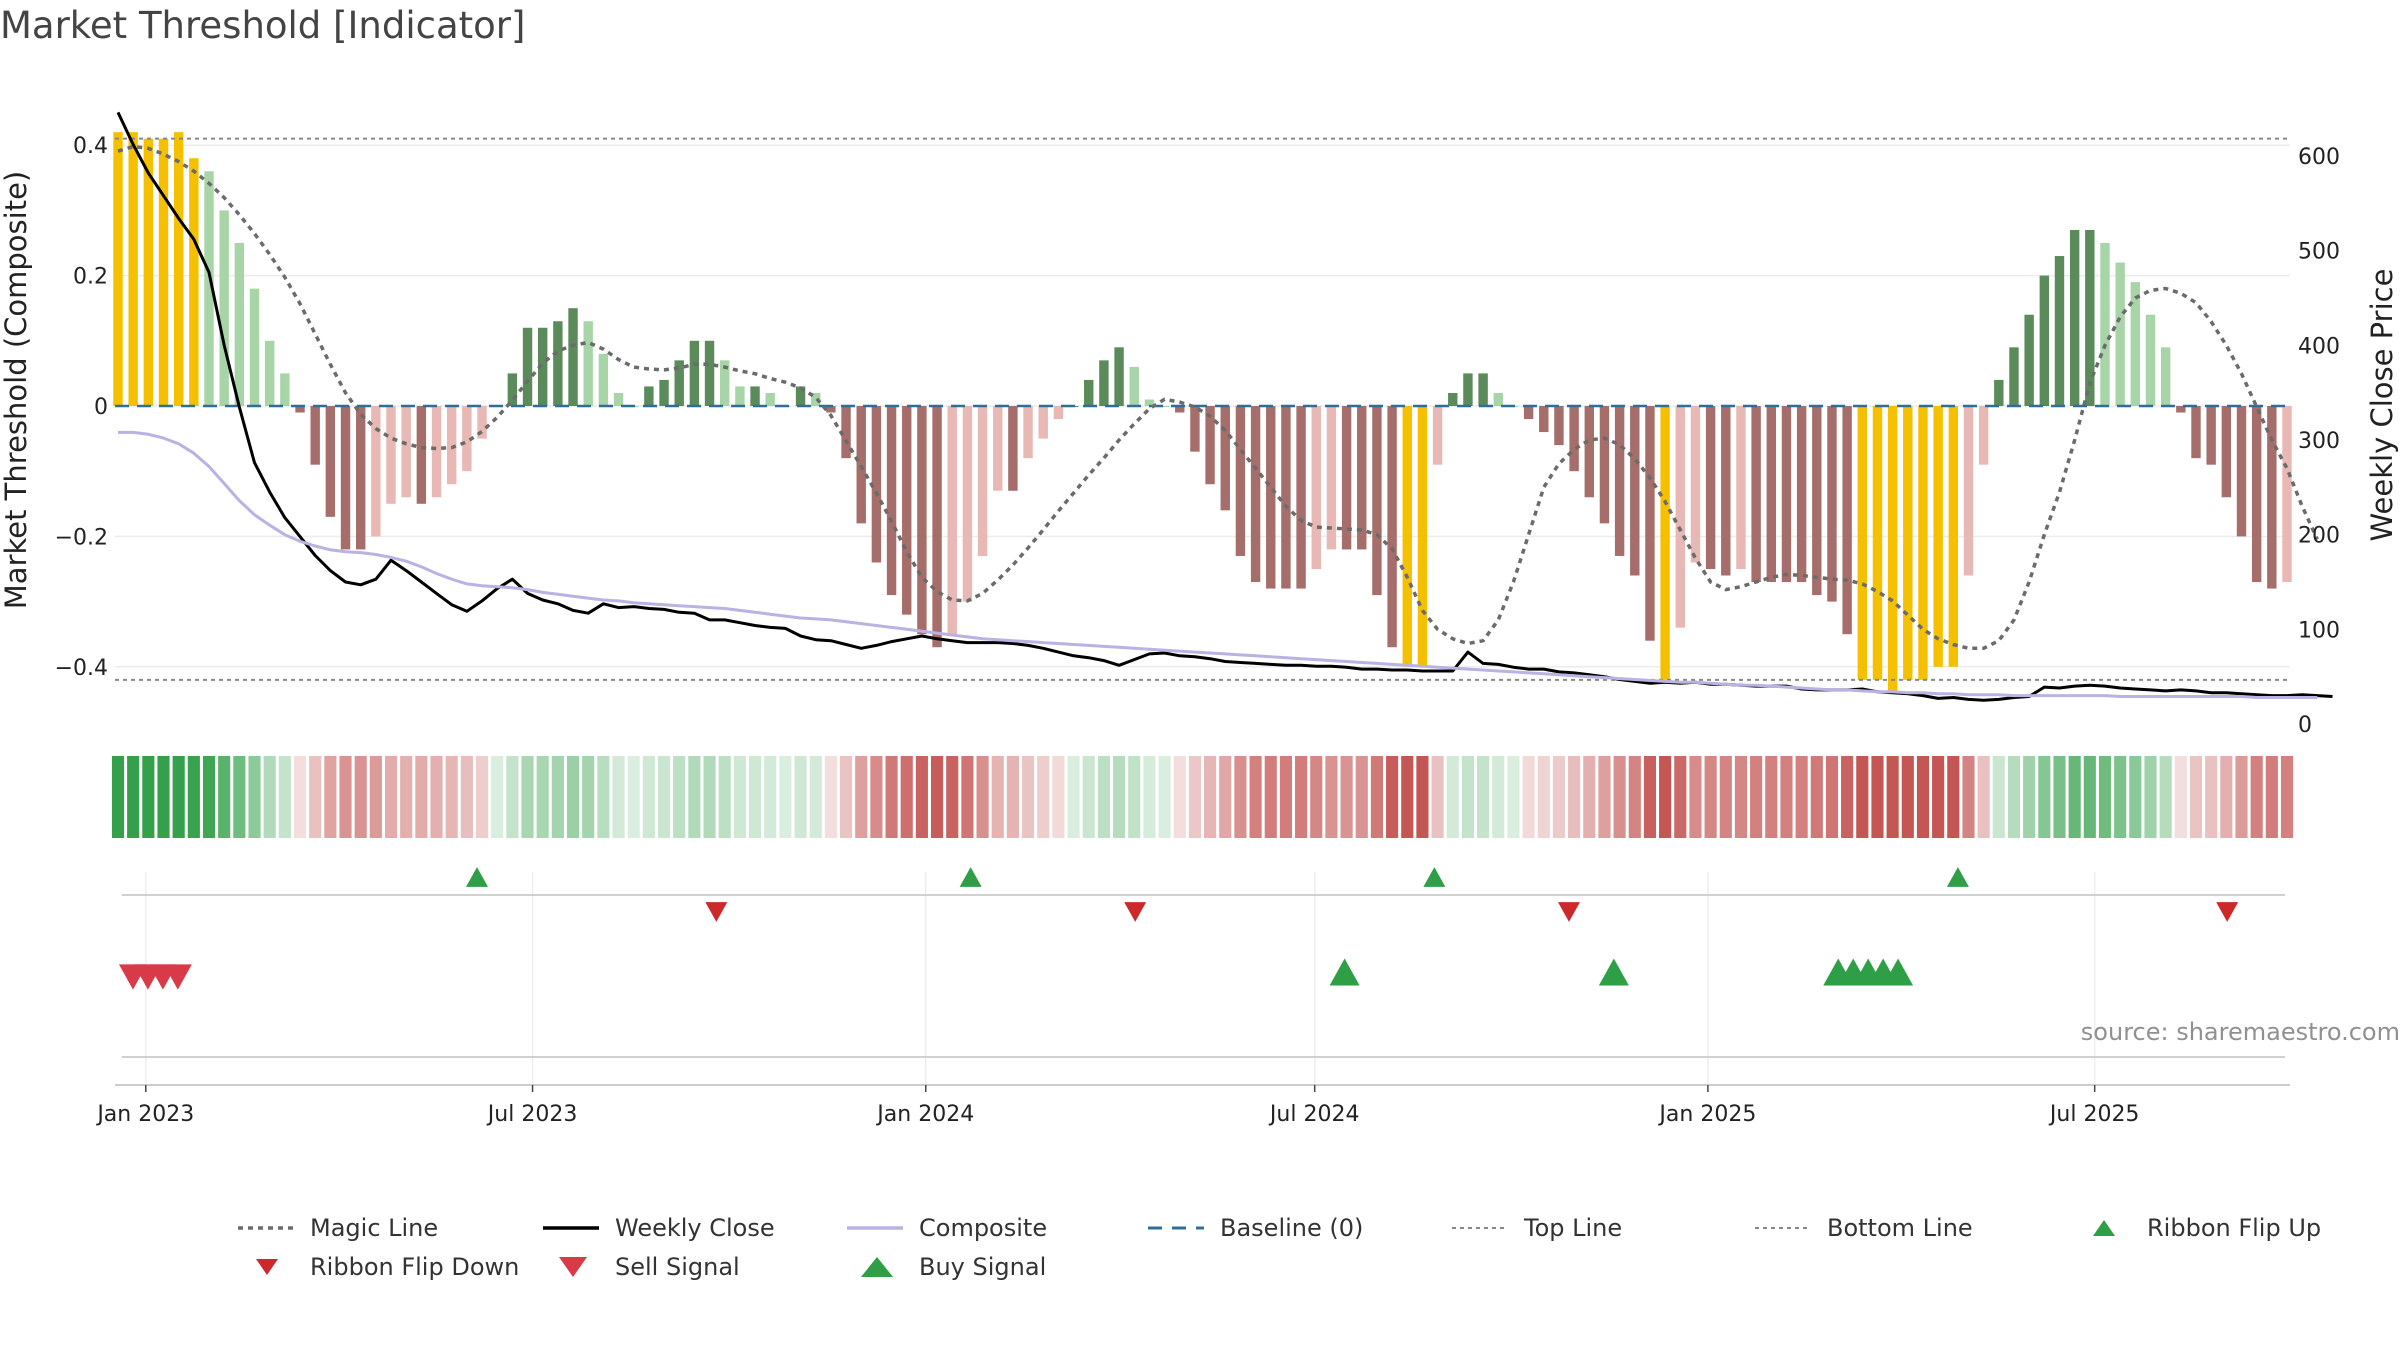  I want to click on y-tick-label-right: 0, so click(2305, 725).